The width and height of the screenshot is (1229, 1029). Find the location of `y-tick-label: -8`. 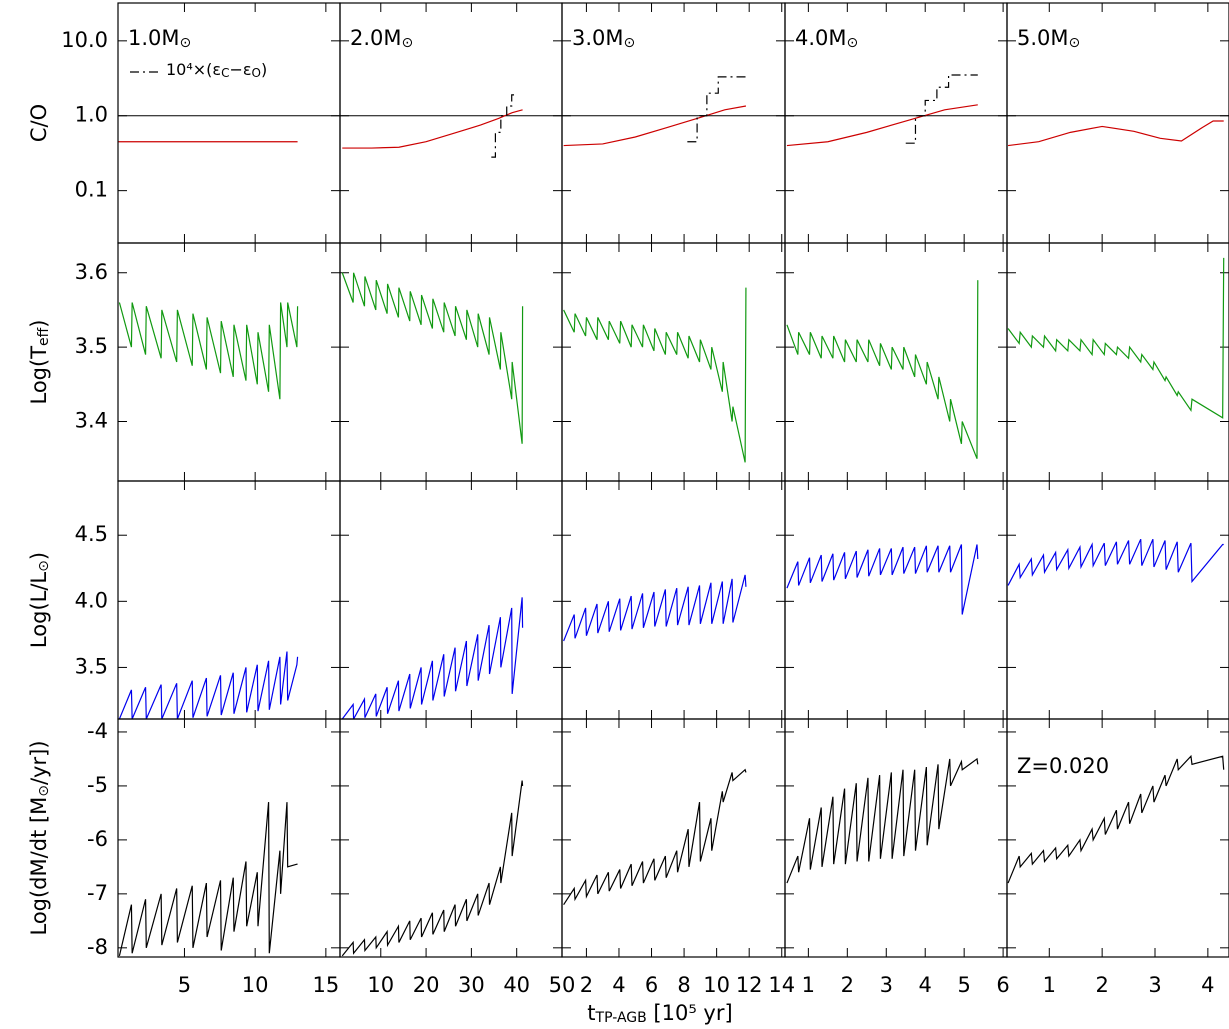

y-tick-label: -8 is located at coordinates (97, 947).